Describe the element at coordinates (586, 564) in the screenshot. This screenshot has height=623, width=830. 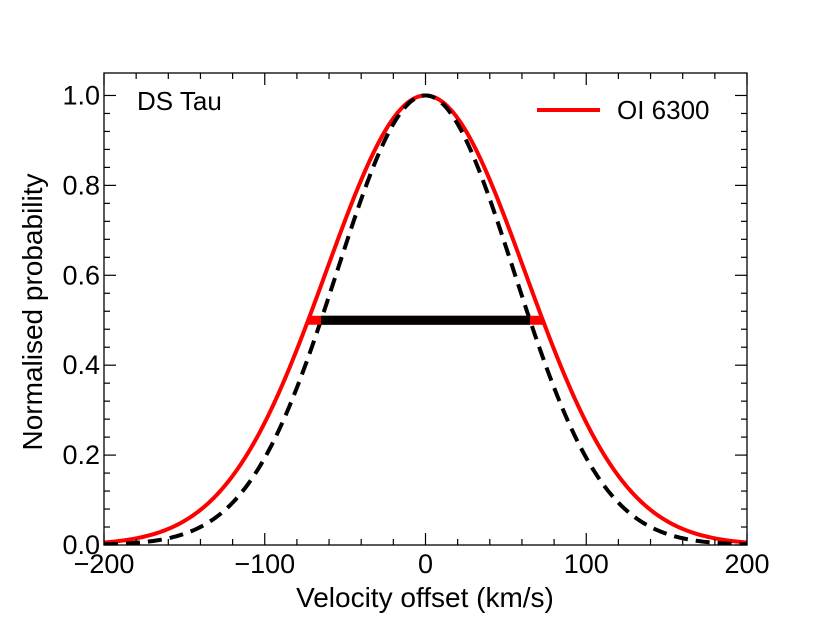
I see `x-tick-label: 100` at that location.